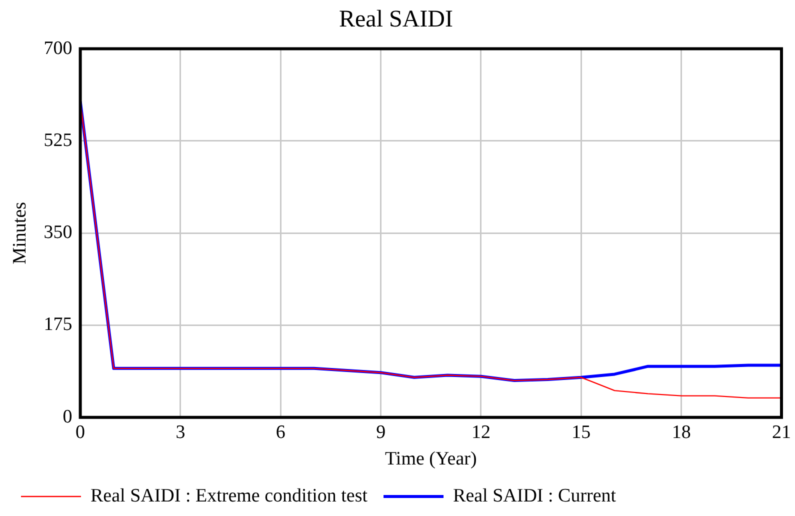 This screenshot has width=795, height=516. I want to click on y-axis-title: Minutes, so click(19, 233).